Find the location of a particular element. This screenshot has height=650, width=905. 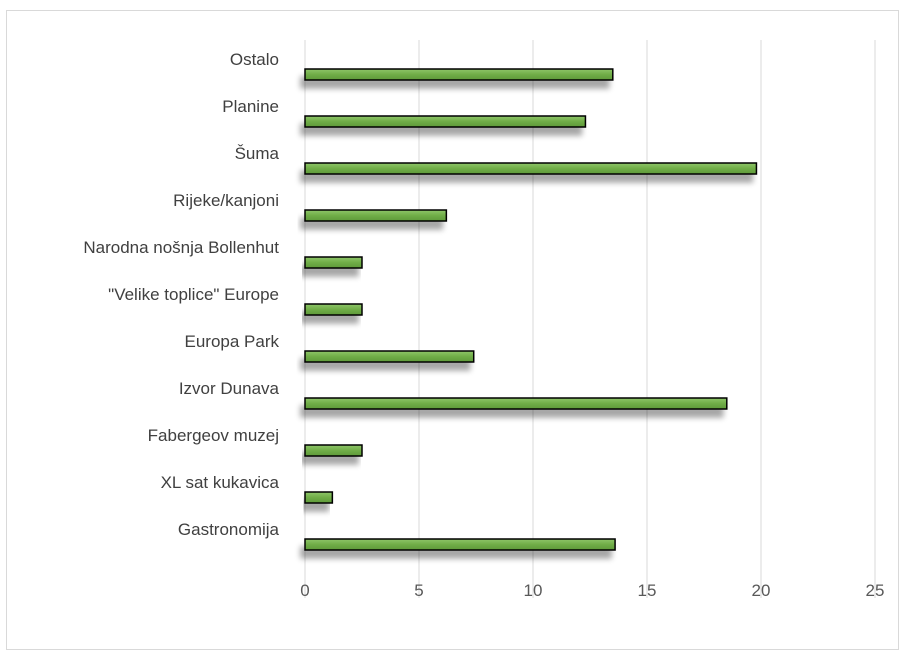

category-label: Fabergeov muzej is located at coordinates (213, 435).